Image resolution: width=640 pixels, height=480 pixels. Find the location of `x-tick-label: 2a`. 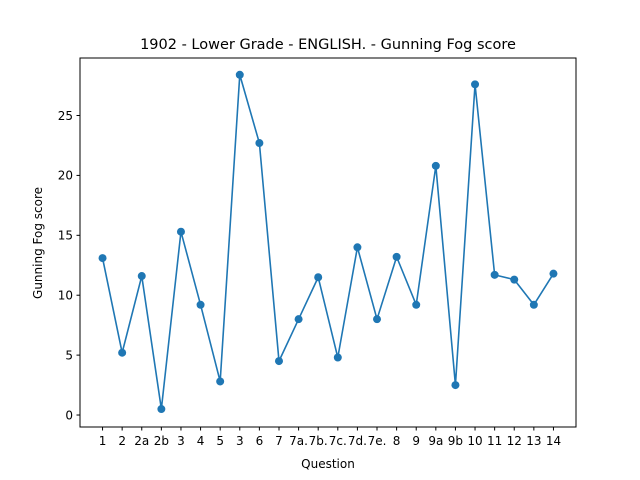

x-tick-label: 2a is located at coordinates (141, 441).